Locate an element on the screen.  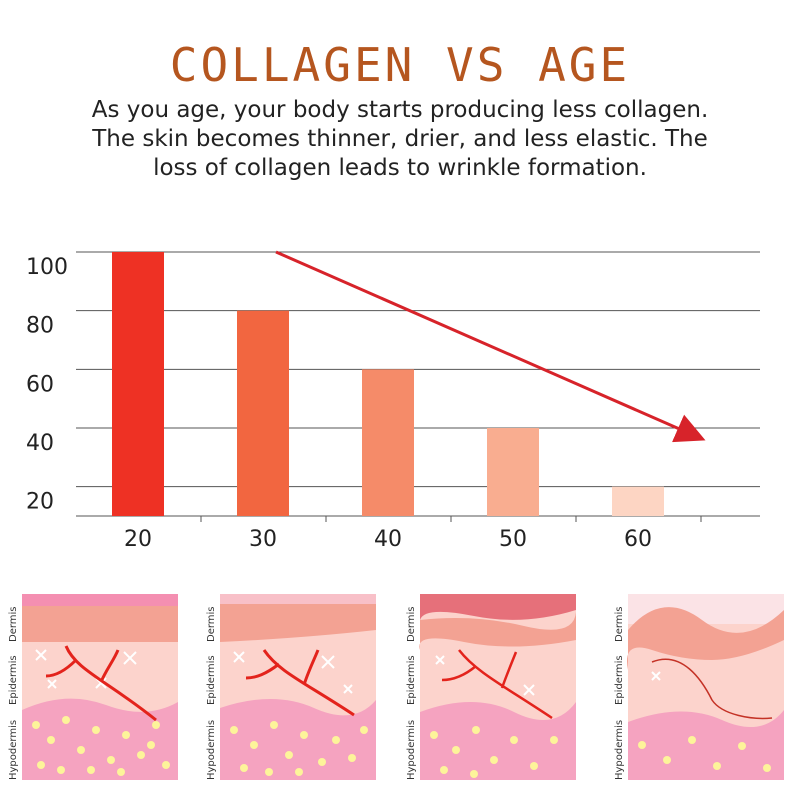
x-tick-label: 20 is located at coordinates (138, 538).